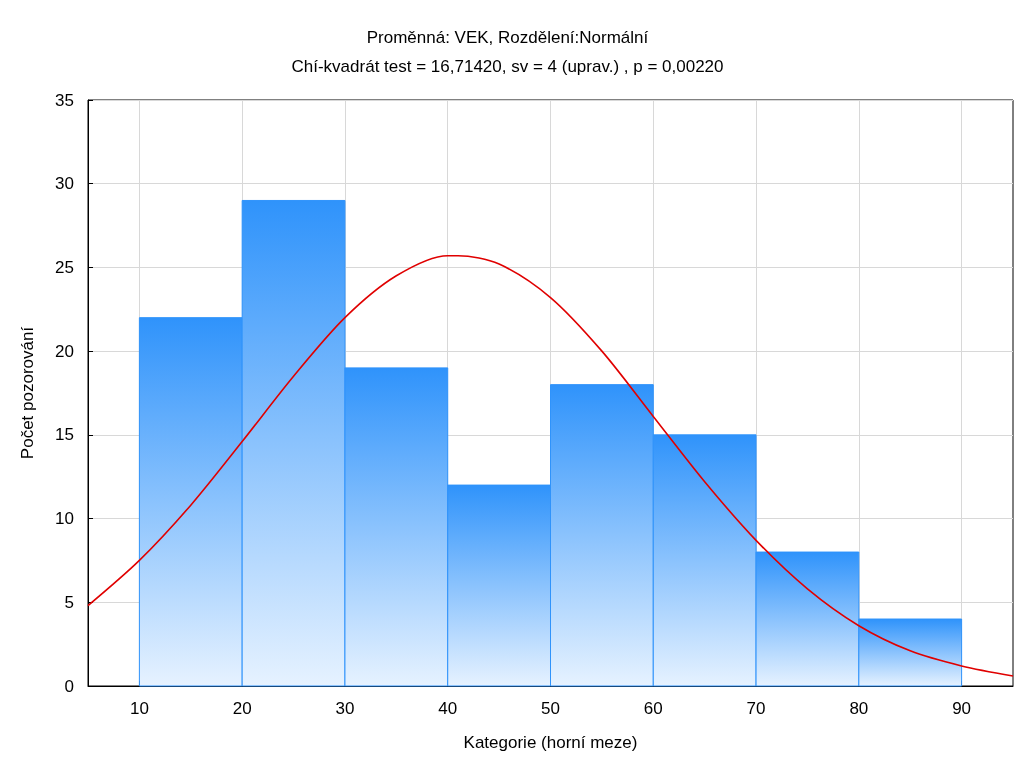 The image size is (1015, 767). What do you see at coordinates (962, 708) in the screenshot?
I see `x-tick-label: 90` at bounding box center [962, 708].